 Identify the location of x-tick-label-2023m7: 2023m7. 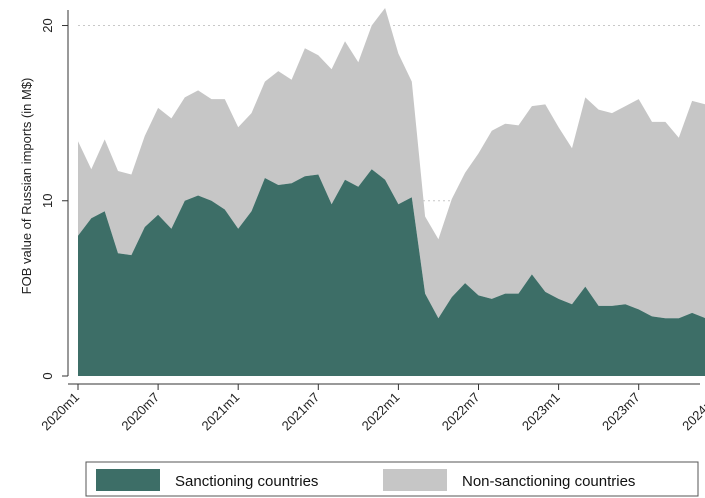
(621, 412).